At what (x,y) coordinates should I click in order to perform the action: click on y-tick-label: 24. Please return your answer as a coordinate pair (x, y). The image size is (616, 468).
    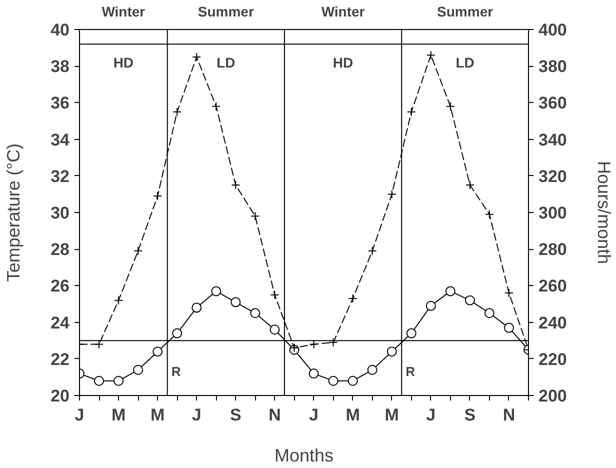
    Looking at the image, I should click on (60, 322).